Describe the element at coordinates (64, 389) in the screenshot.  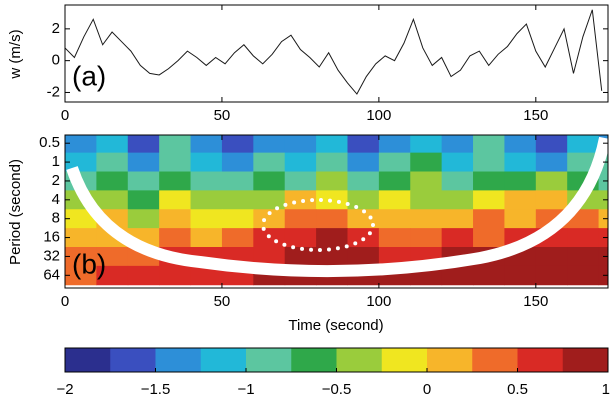
I see `colorbar-tick-label: −2` at that location.